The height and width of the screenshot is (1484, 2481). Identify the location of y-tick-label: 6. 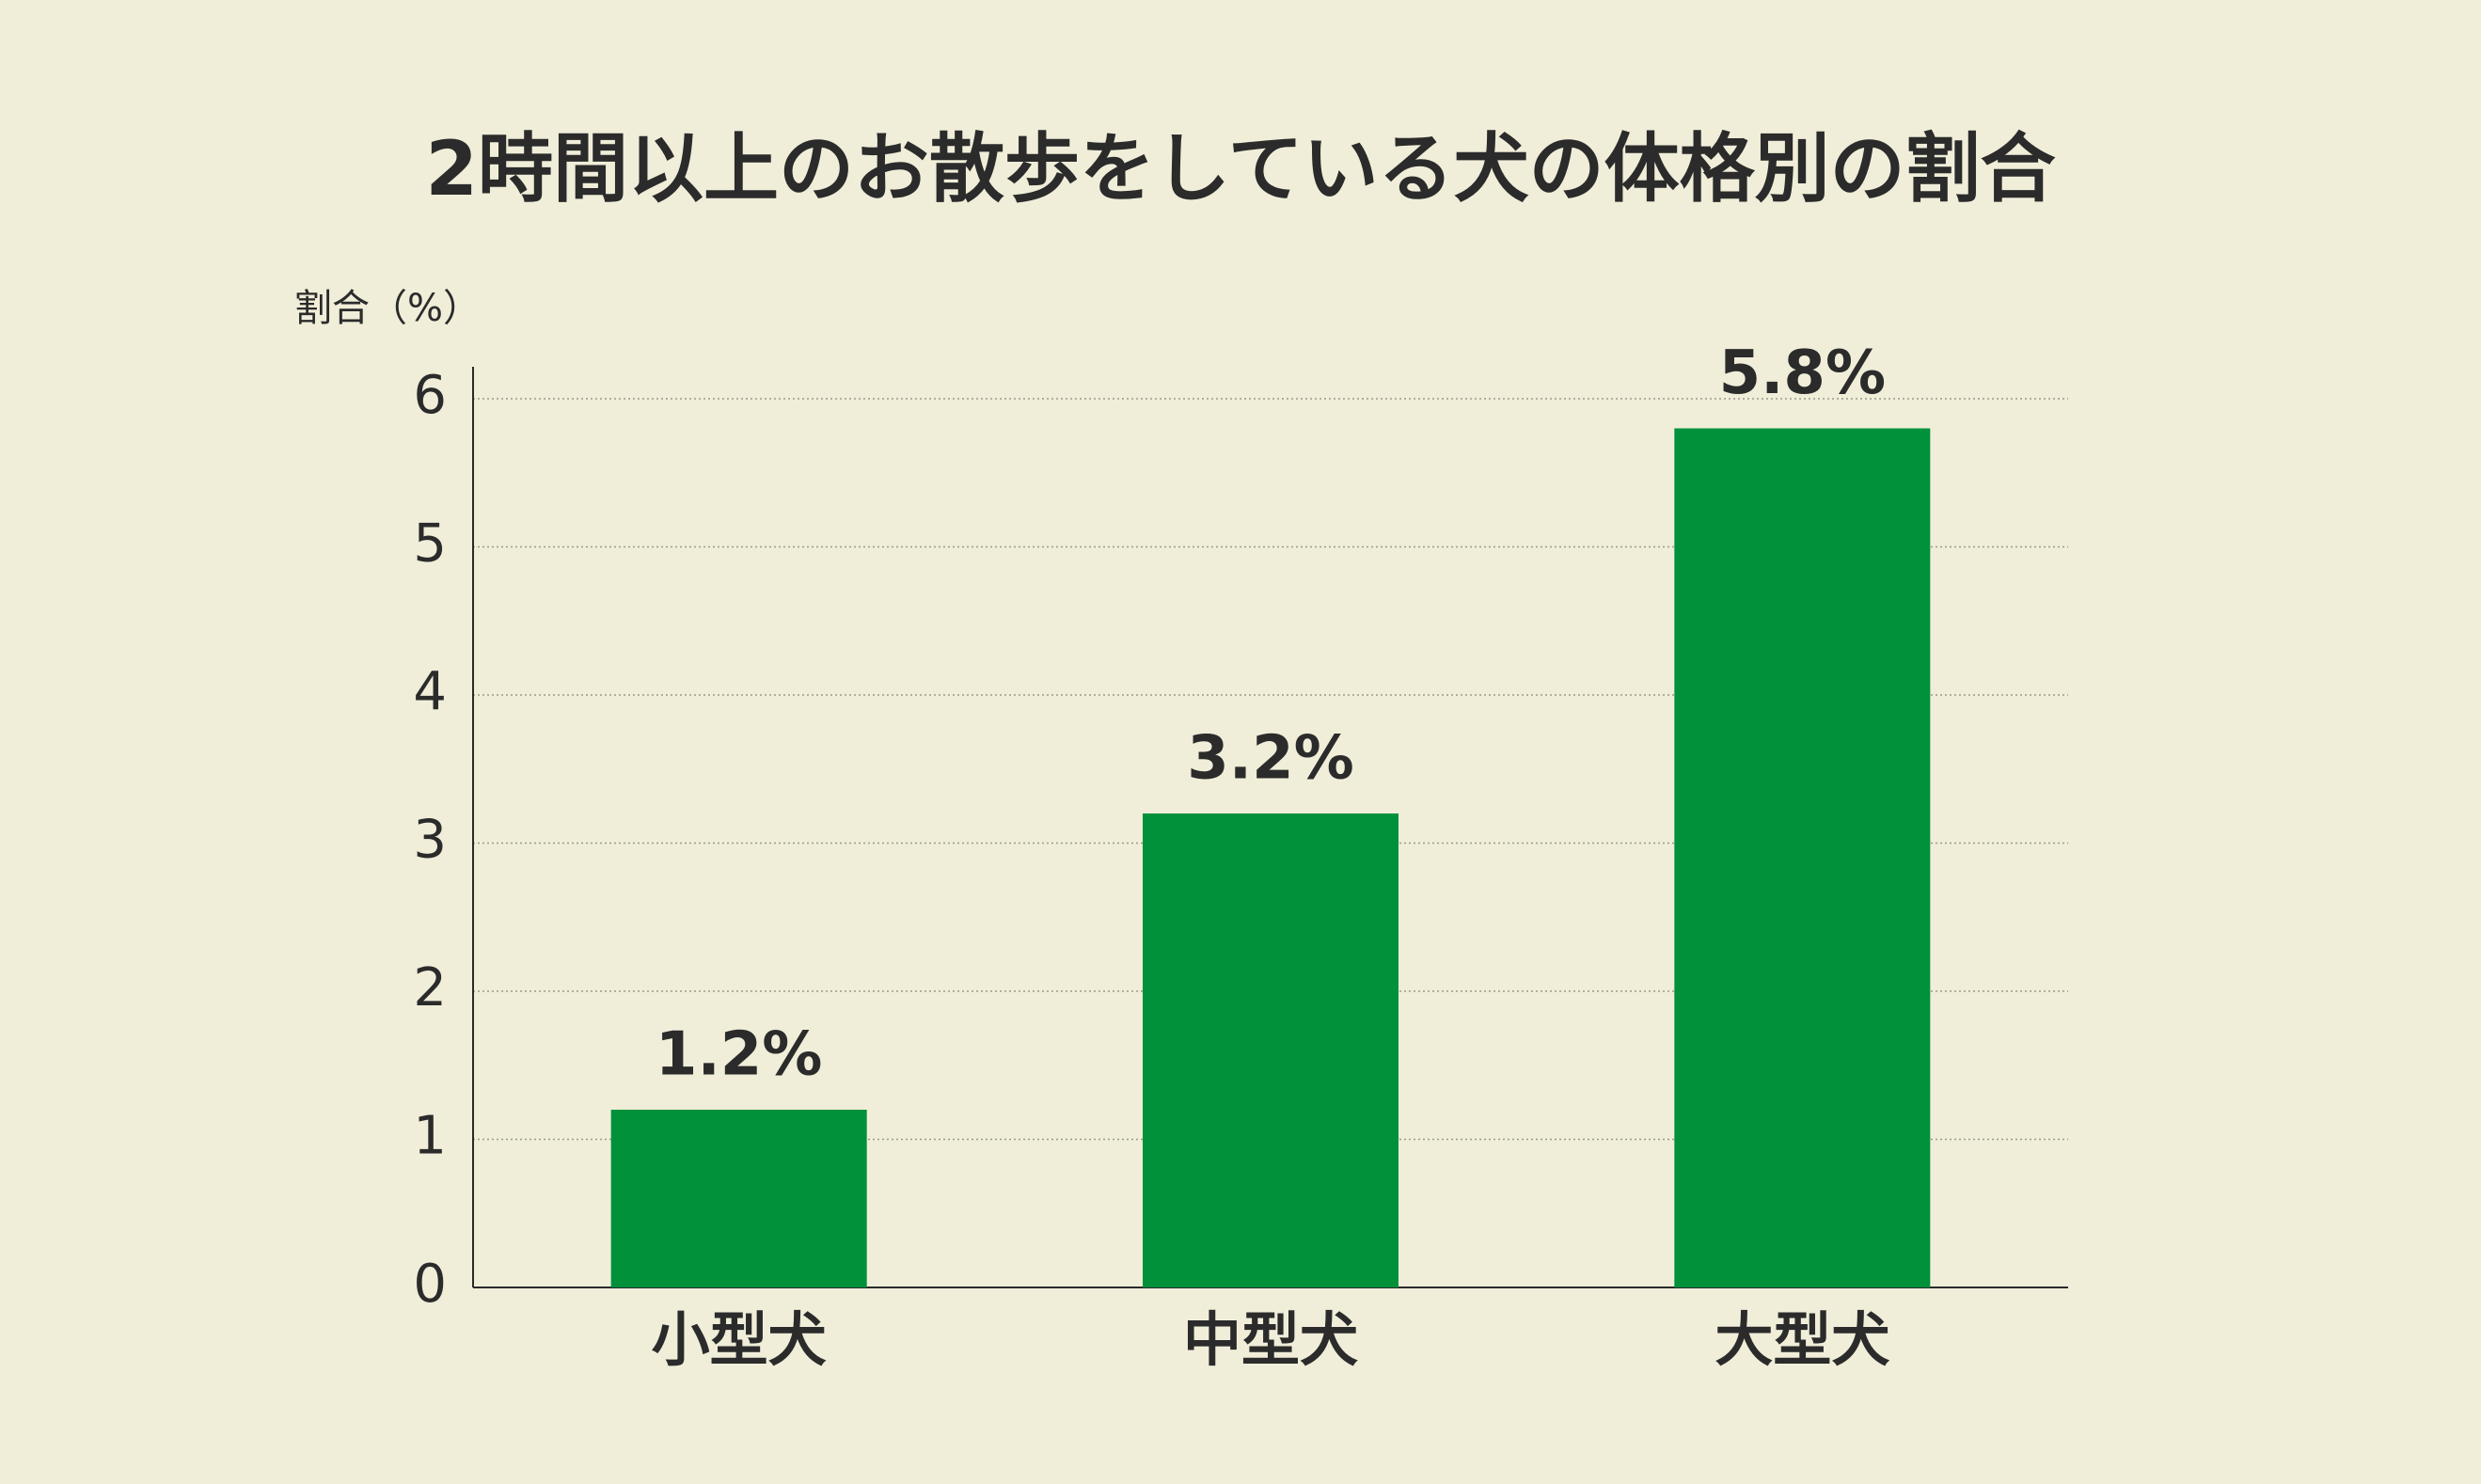
(430, 395).